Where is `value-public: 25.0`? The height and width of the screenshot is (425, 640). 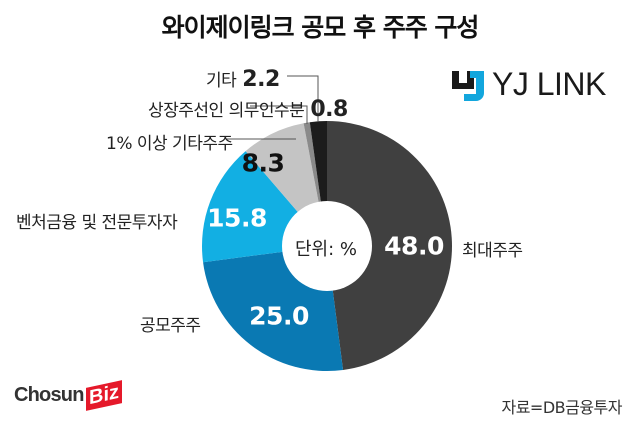 value-public: 25.0 is located at coordinates (279, 316).